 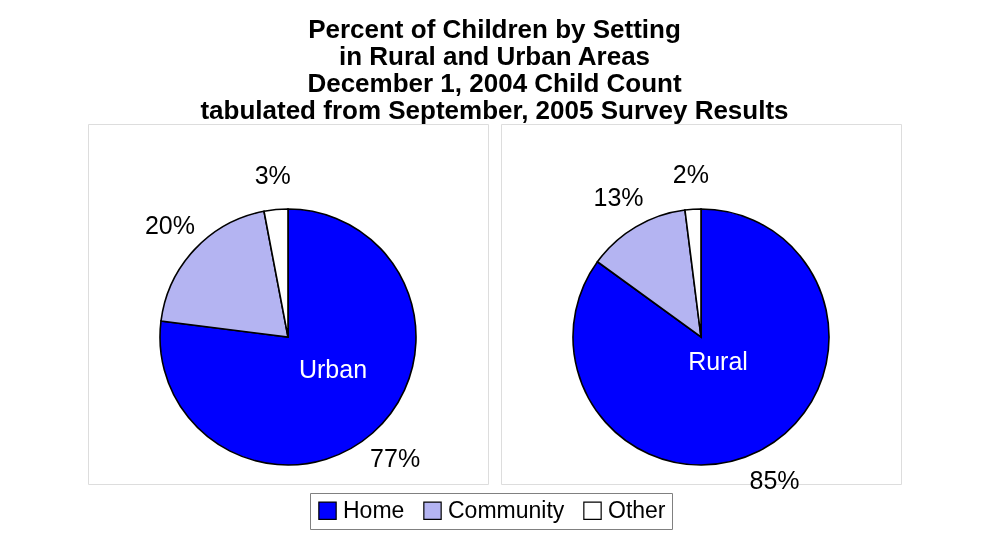 What do you see at coordinates (169, 225) in the screenshot?
I see `data-label: 20%` at bounding box center [169, 225].